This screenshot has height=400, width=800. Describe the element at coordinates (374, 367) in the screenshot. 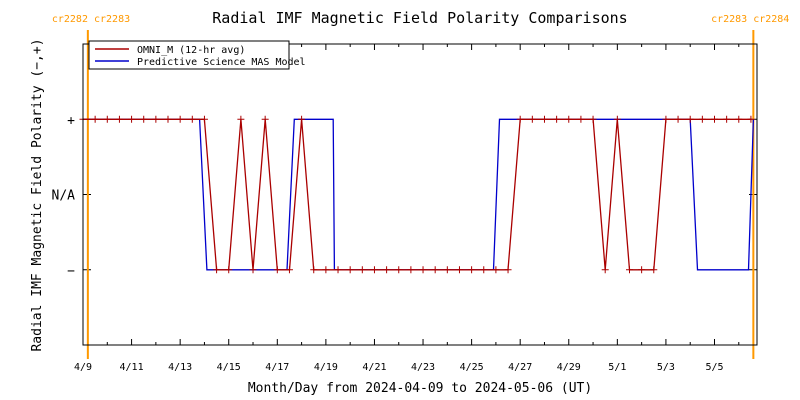

I see `x-tick-label: 4/21` at that location.